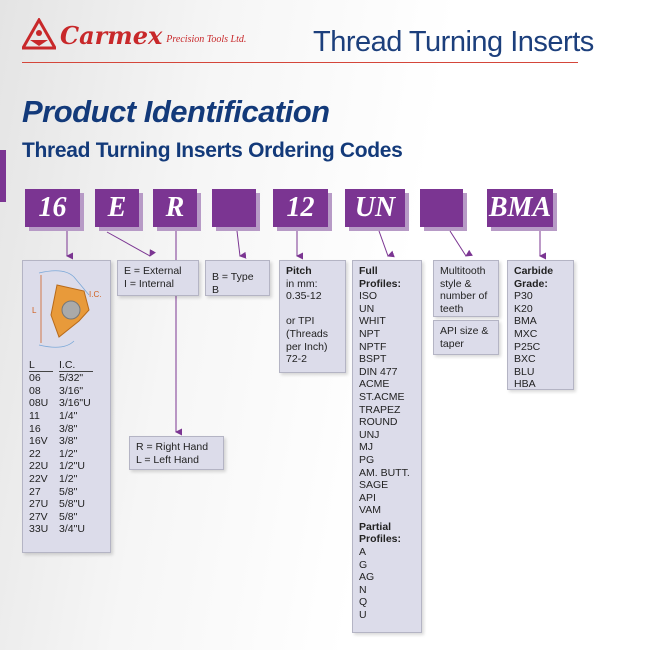  Describe the element at coordinates (71, 390) in the screenshot. I see `size-ic: 3/16"` at that location.